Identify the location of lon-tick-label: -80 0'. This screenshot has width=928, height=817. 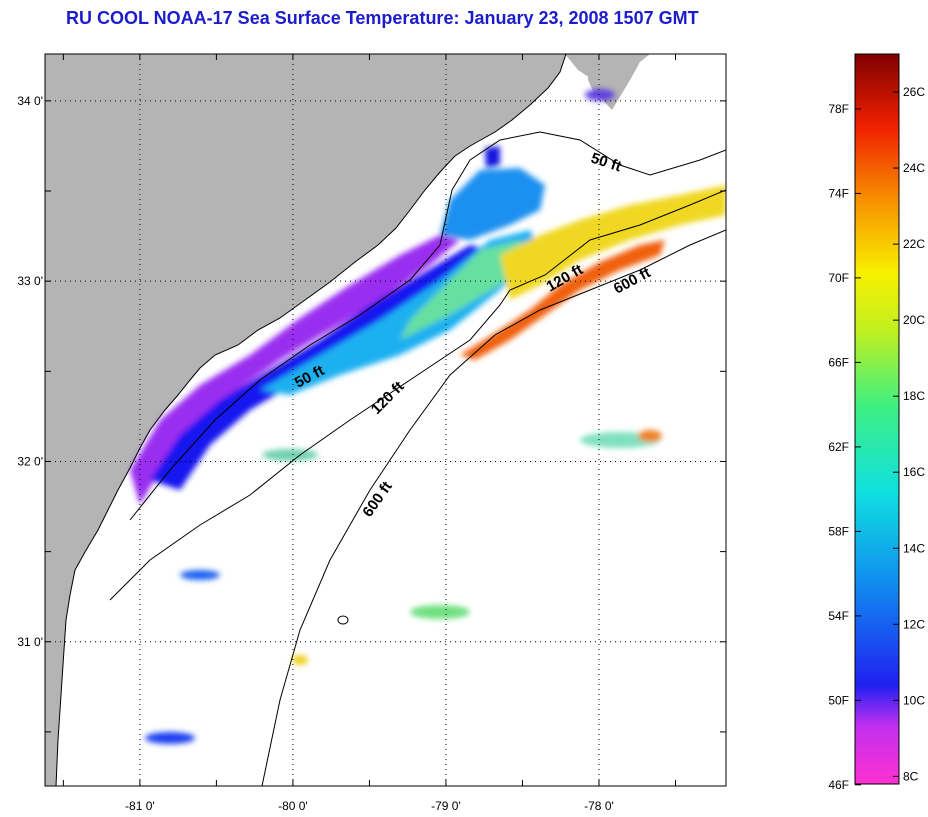
(293, 806).